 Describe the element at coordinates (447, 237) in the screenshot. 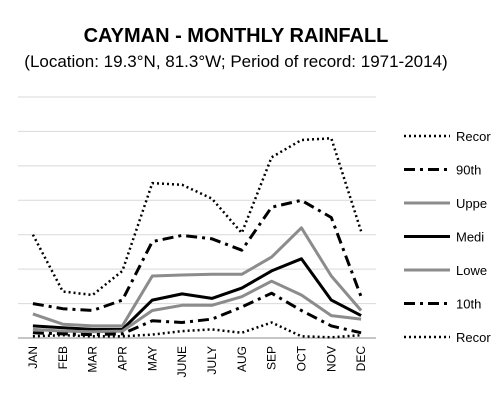

I see `legend: Recor 90th Uppe Medi Lowe 10th Recor` at that location.